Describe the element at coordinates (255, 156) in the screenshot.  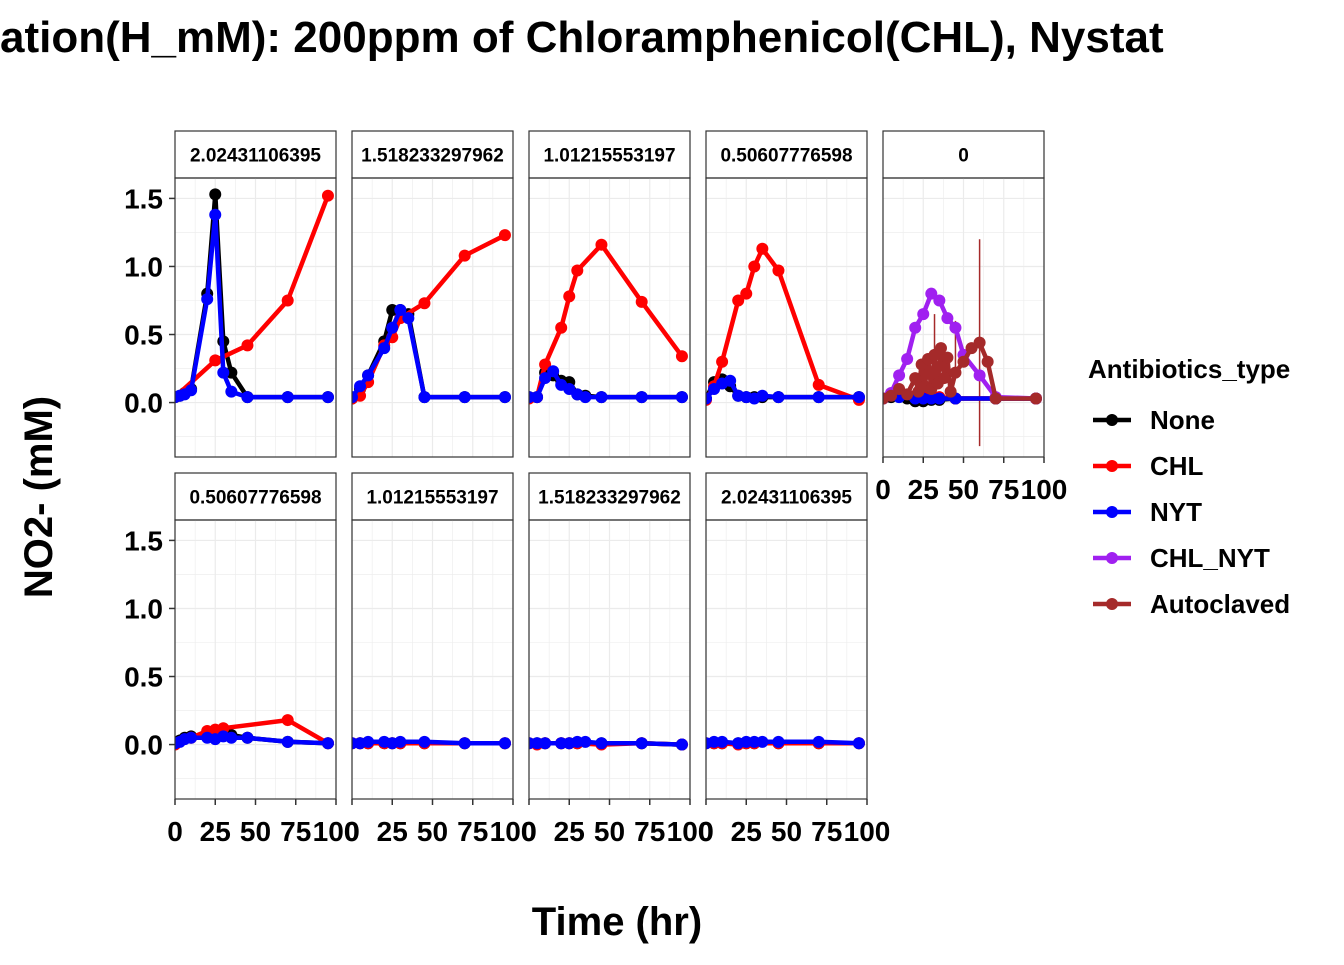
I see `panel-strip-label: 2.02431106395` at that location.